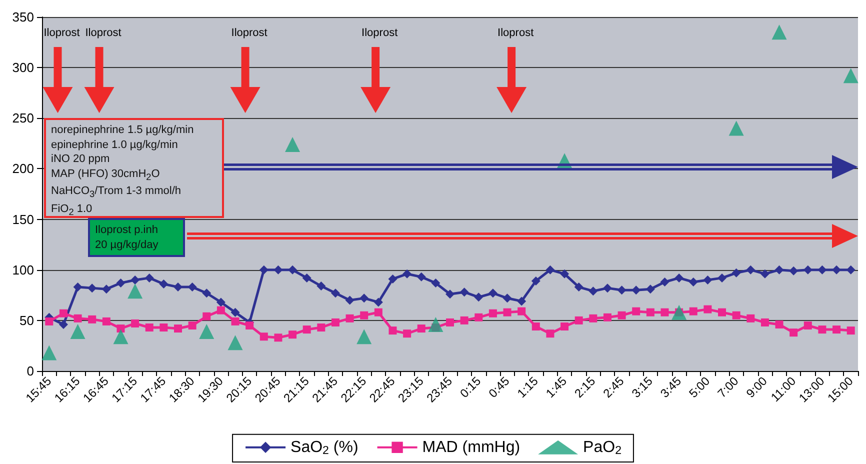  Describe the element at coordinates (699, 387) in the screenshot. I see `x-tick-label: 5:00` at that location.